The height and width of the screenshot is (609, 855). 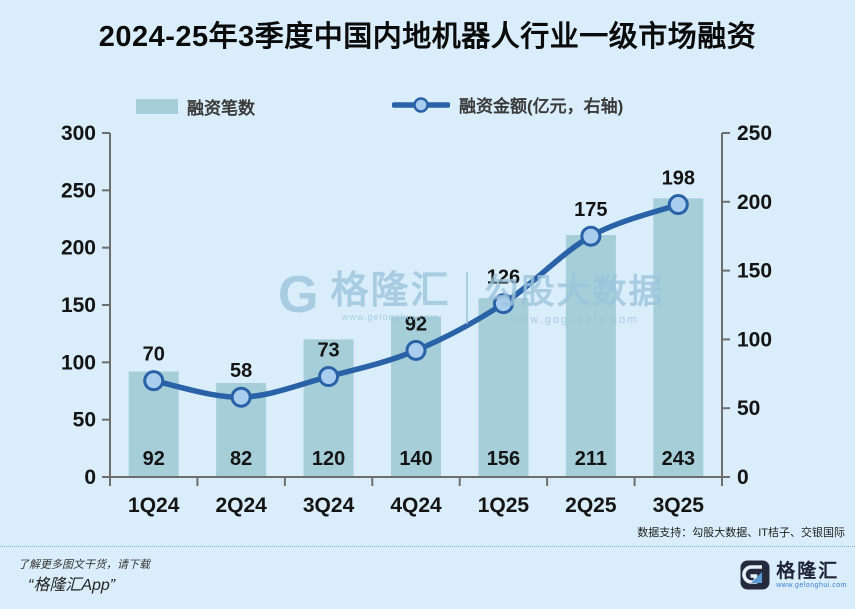 I want to click on category-label: 1Q25, so click(x=504, y=505).